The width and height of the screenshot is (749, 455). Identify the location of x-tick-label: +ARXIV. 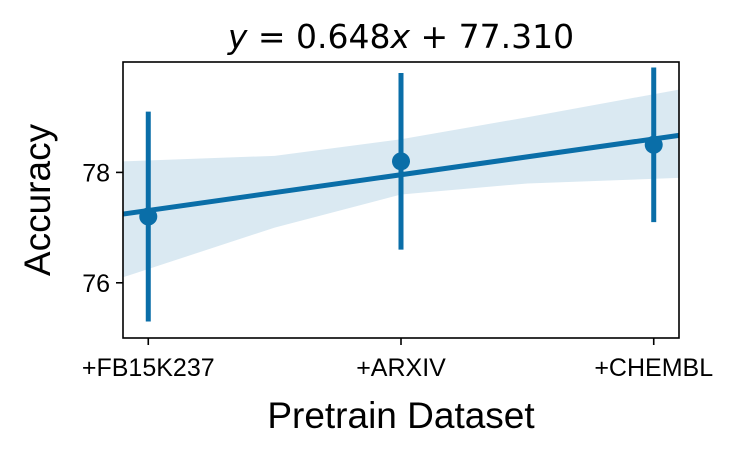
(401, 368).